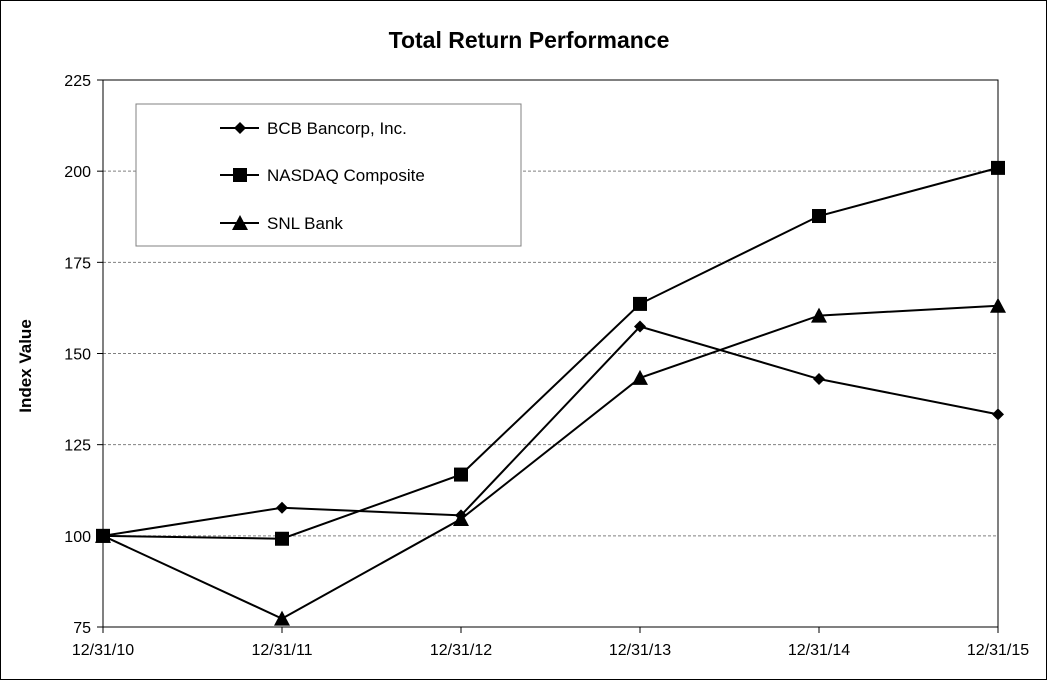 The width and height of the screenshot is (1047, 680). I want to click on legend-item: NASDAQ Composite, so click(322, 175).